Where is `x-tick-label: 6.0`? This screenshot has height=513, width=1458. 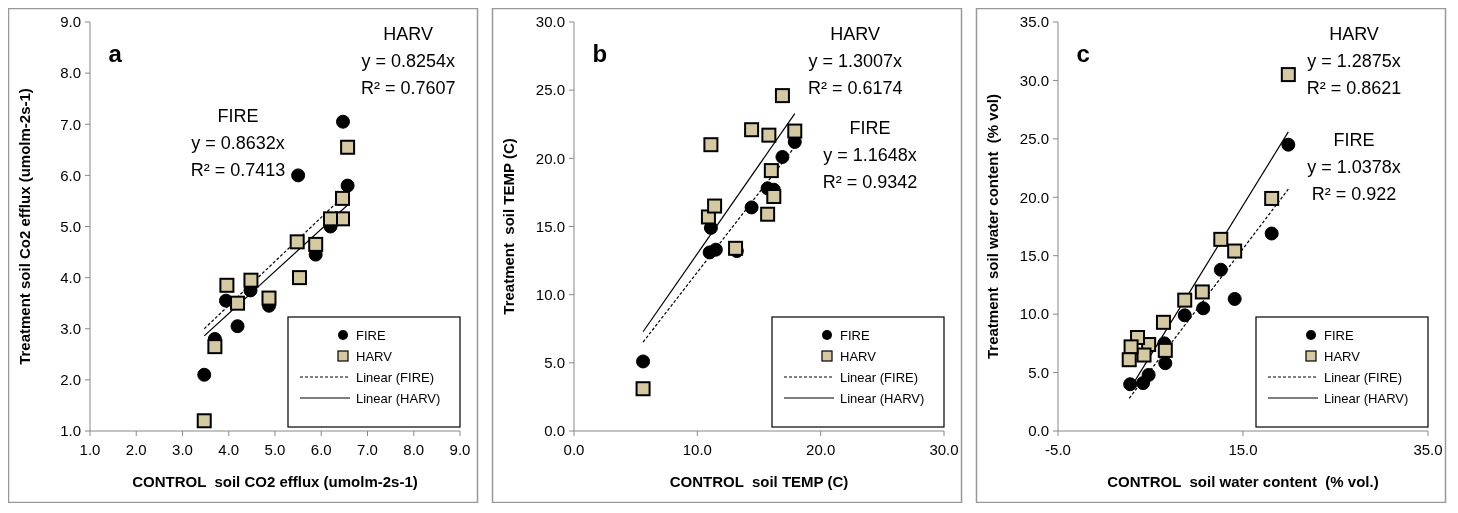 x-tick-label: 6.0 is located at coordinates (321, 449).